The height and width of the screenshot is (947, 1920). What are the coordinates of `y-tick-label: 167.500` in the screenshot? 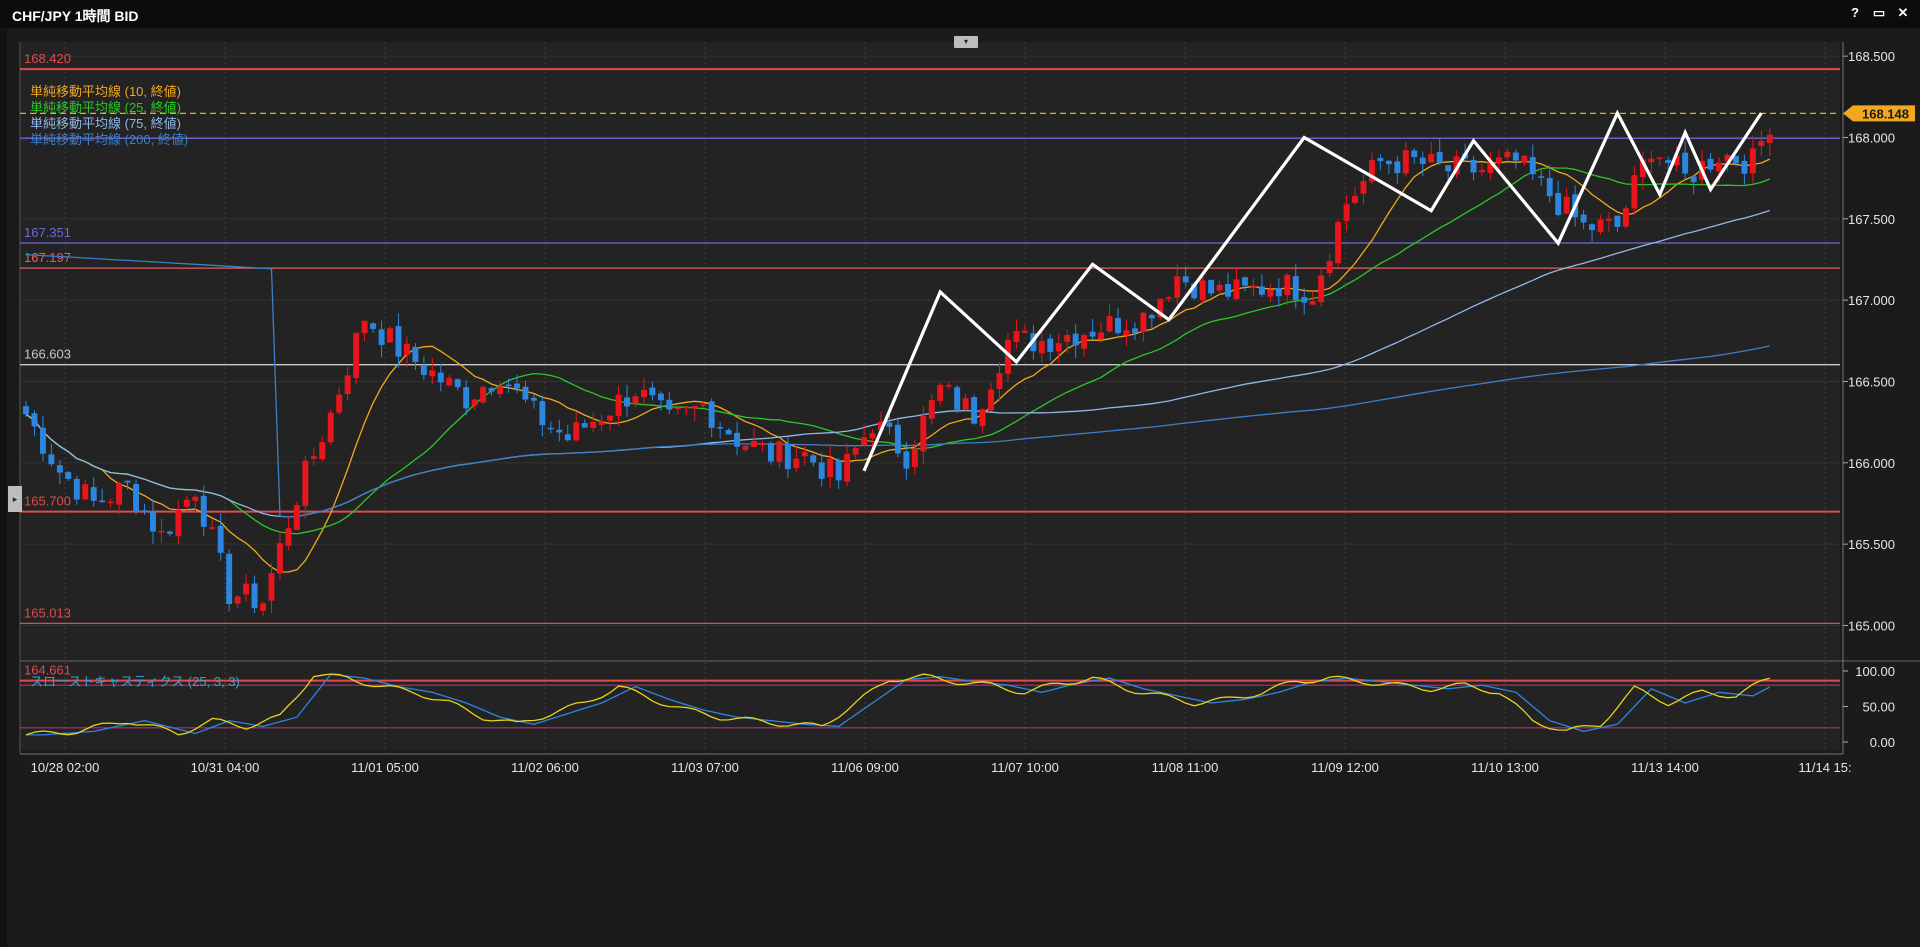 It's located at (1871, 219).